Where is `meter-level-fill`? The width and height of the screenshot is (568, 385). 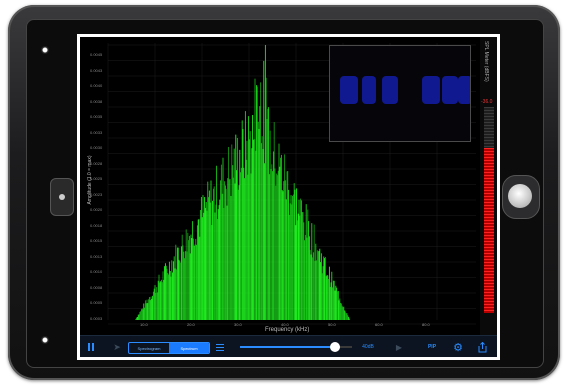 meter-level-fill is located at coordinates (489, 230).